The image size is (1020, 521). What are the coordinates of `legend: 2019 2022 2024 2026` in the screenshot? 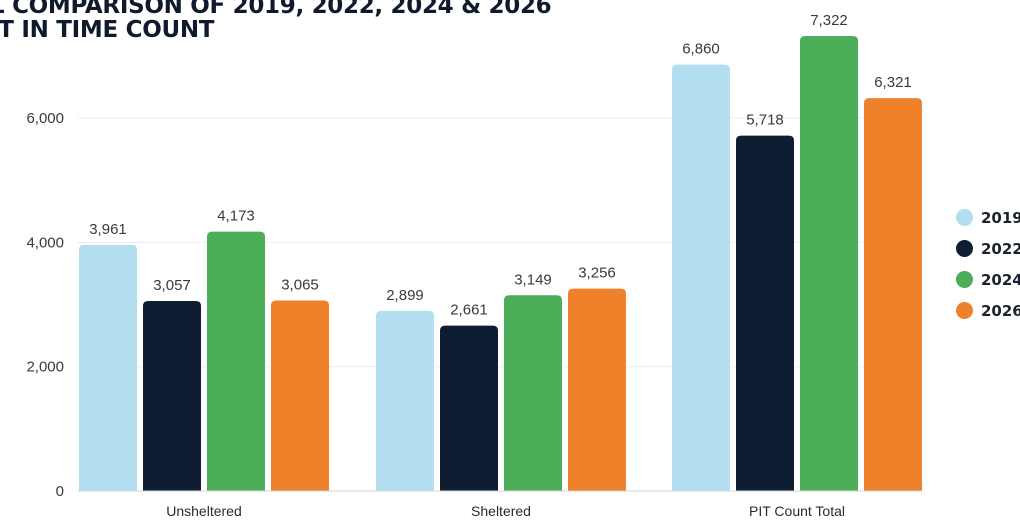 It's located at (988, 264).